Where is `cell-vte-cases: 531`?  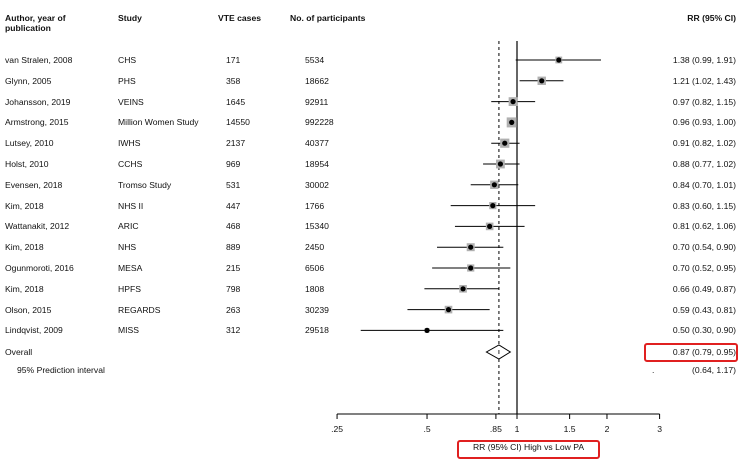 cell-vte-cases: 531 is located at coordinates (233, 184).